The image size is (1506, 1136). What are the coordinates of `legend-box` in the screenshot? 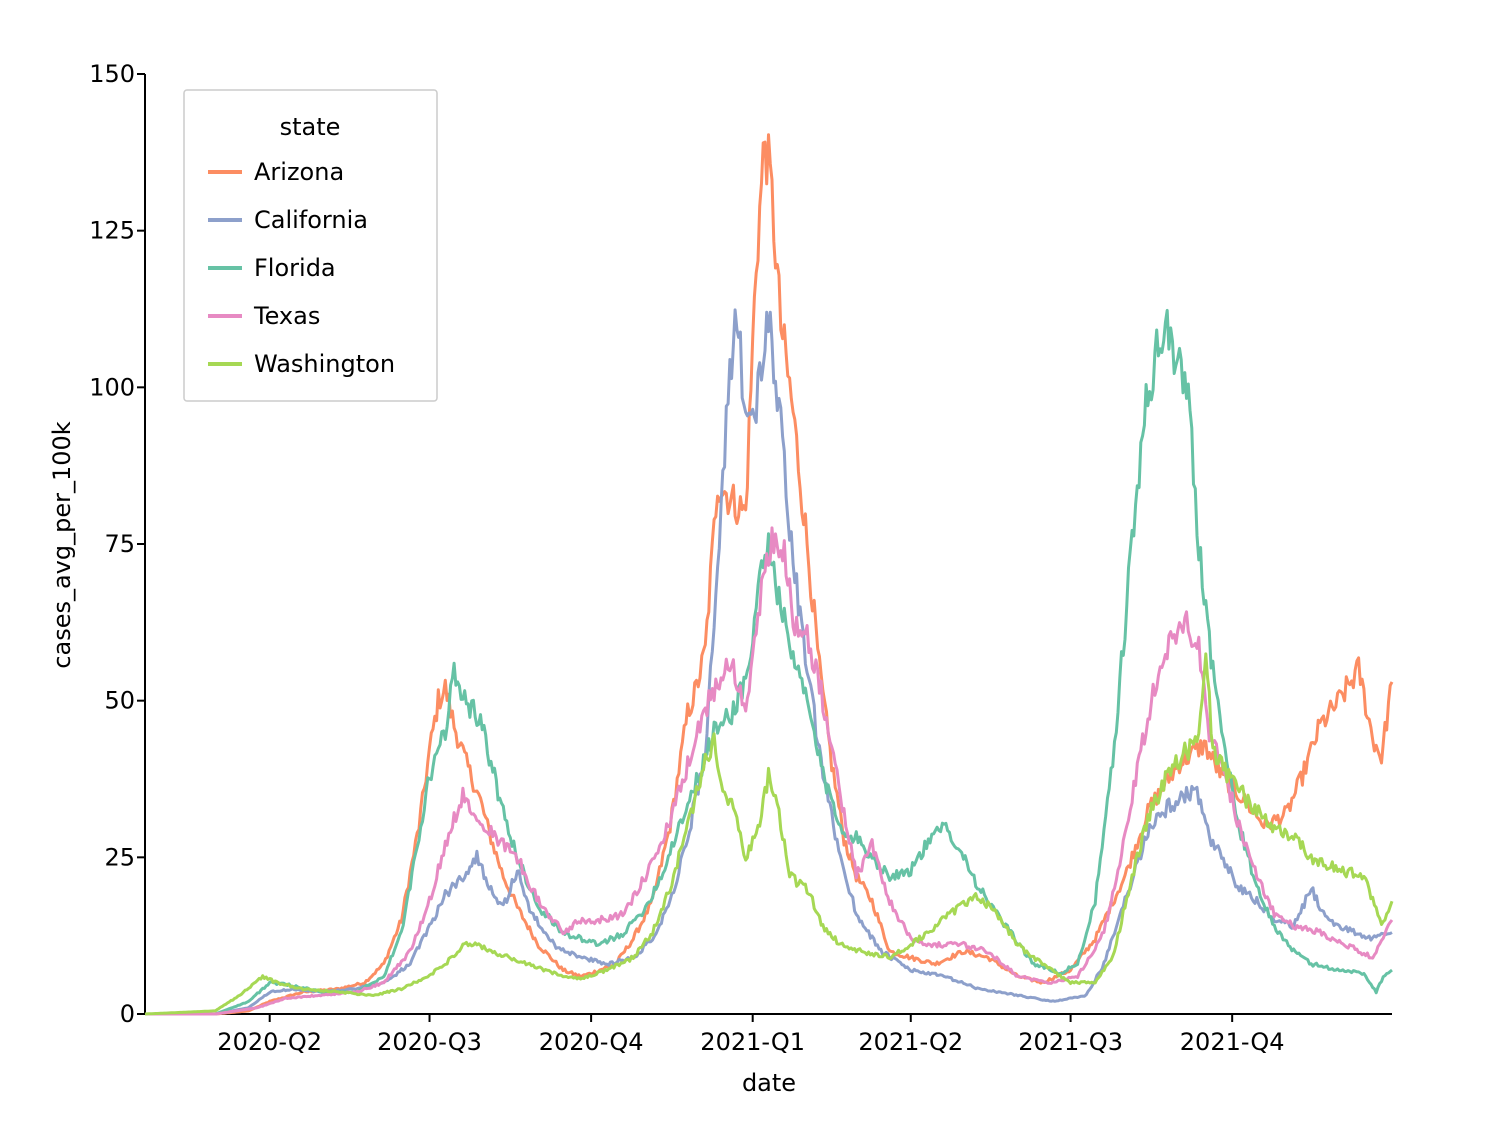 It's located at (310, 245).